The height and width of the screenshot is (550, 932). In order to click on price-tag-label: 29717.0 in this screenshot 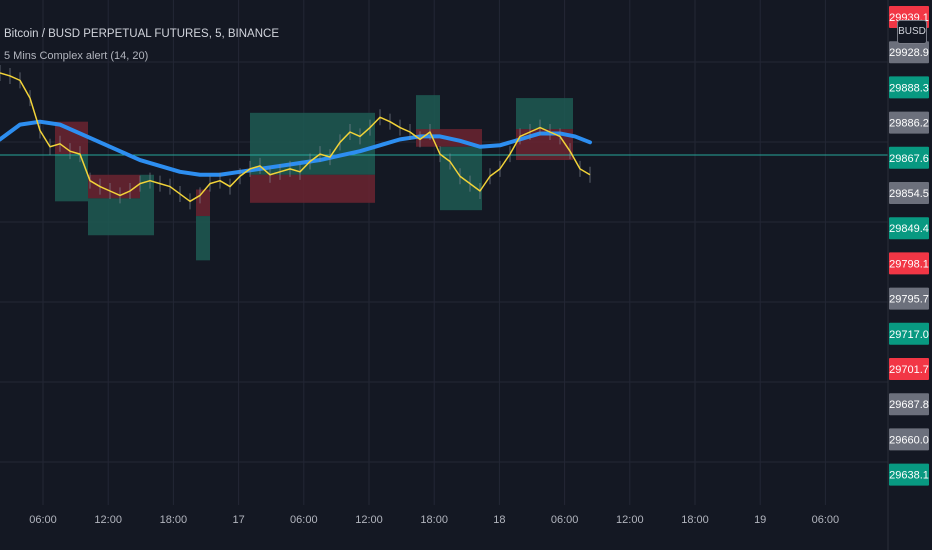, I will do `click(909, 335)`.